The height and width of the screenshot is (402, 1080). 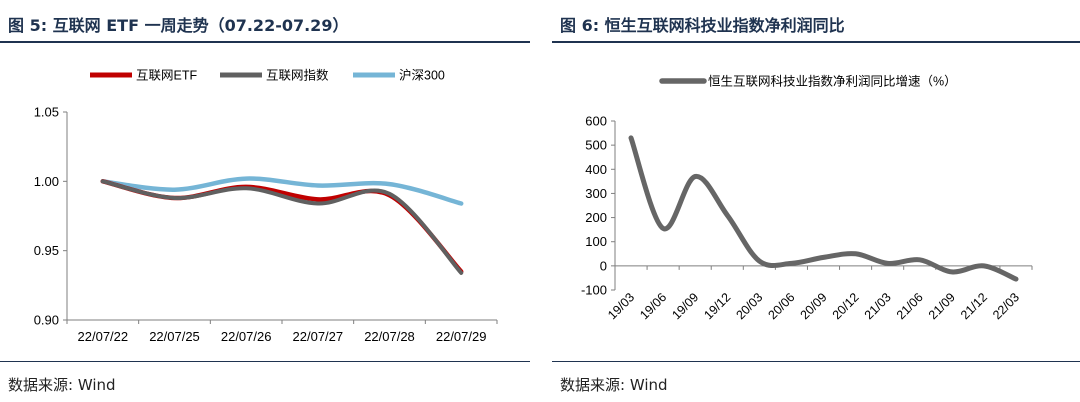 I want to click on y-tick-label: 200, so click(x=596, y=217).